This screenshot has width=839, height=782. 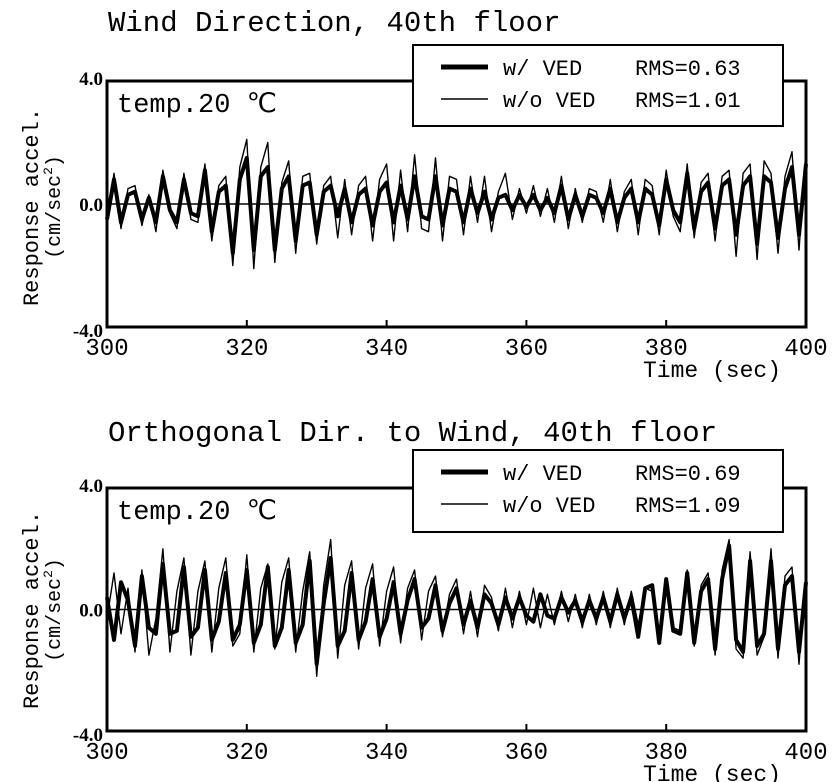 I want to click on legend: w/ VED RMS=0.69 w/o VED RMS=1.09, so click(x=598, y=491).